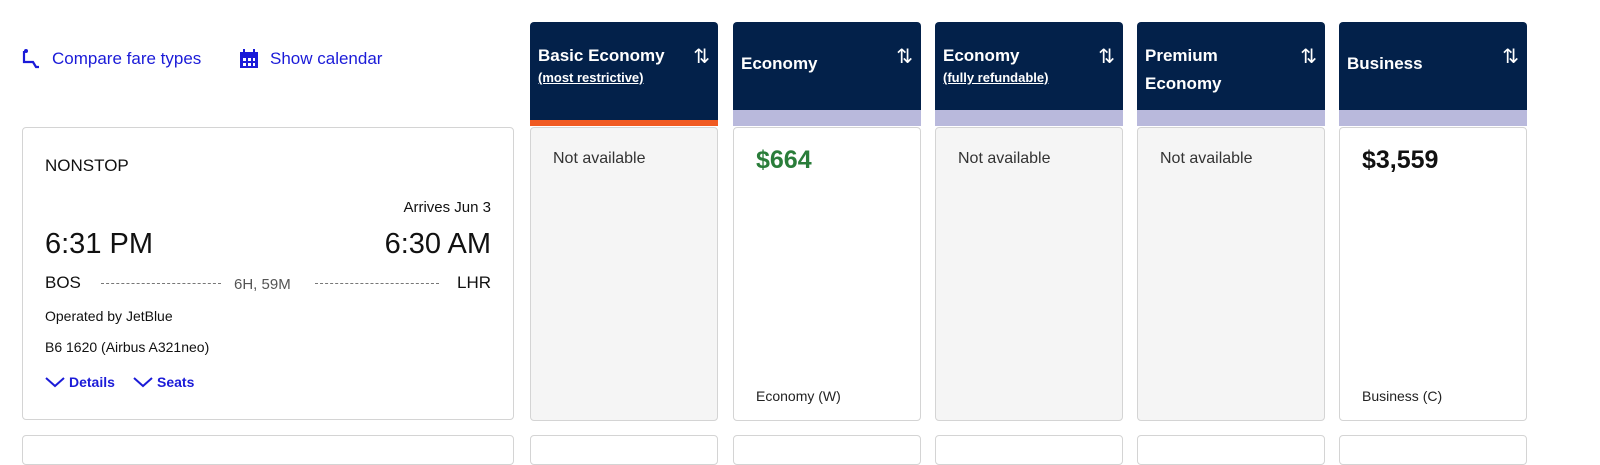 This screenshot has width=1600, height=465. I want to click on fare-header-4: Business ⇅, so click(1433, 66).